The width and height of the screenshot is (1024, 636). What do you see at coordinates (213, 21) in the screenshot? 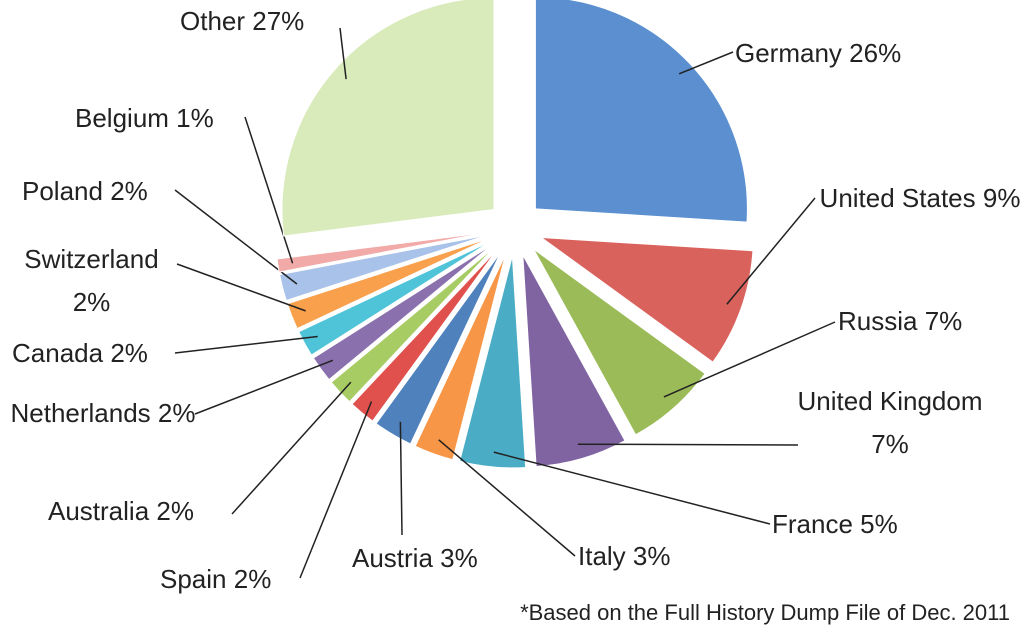
I see `label-category: Other` at bounding box center [213, 21].